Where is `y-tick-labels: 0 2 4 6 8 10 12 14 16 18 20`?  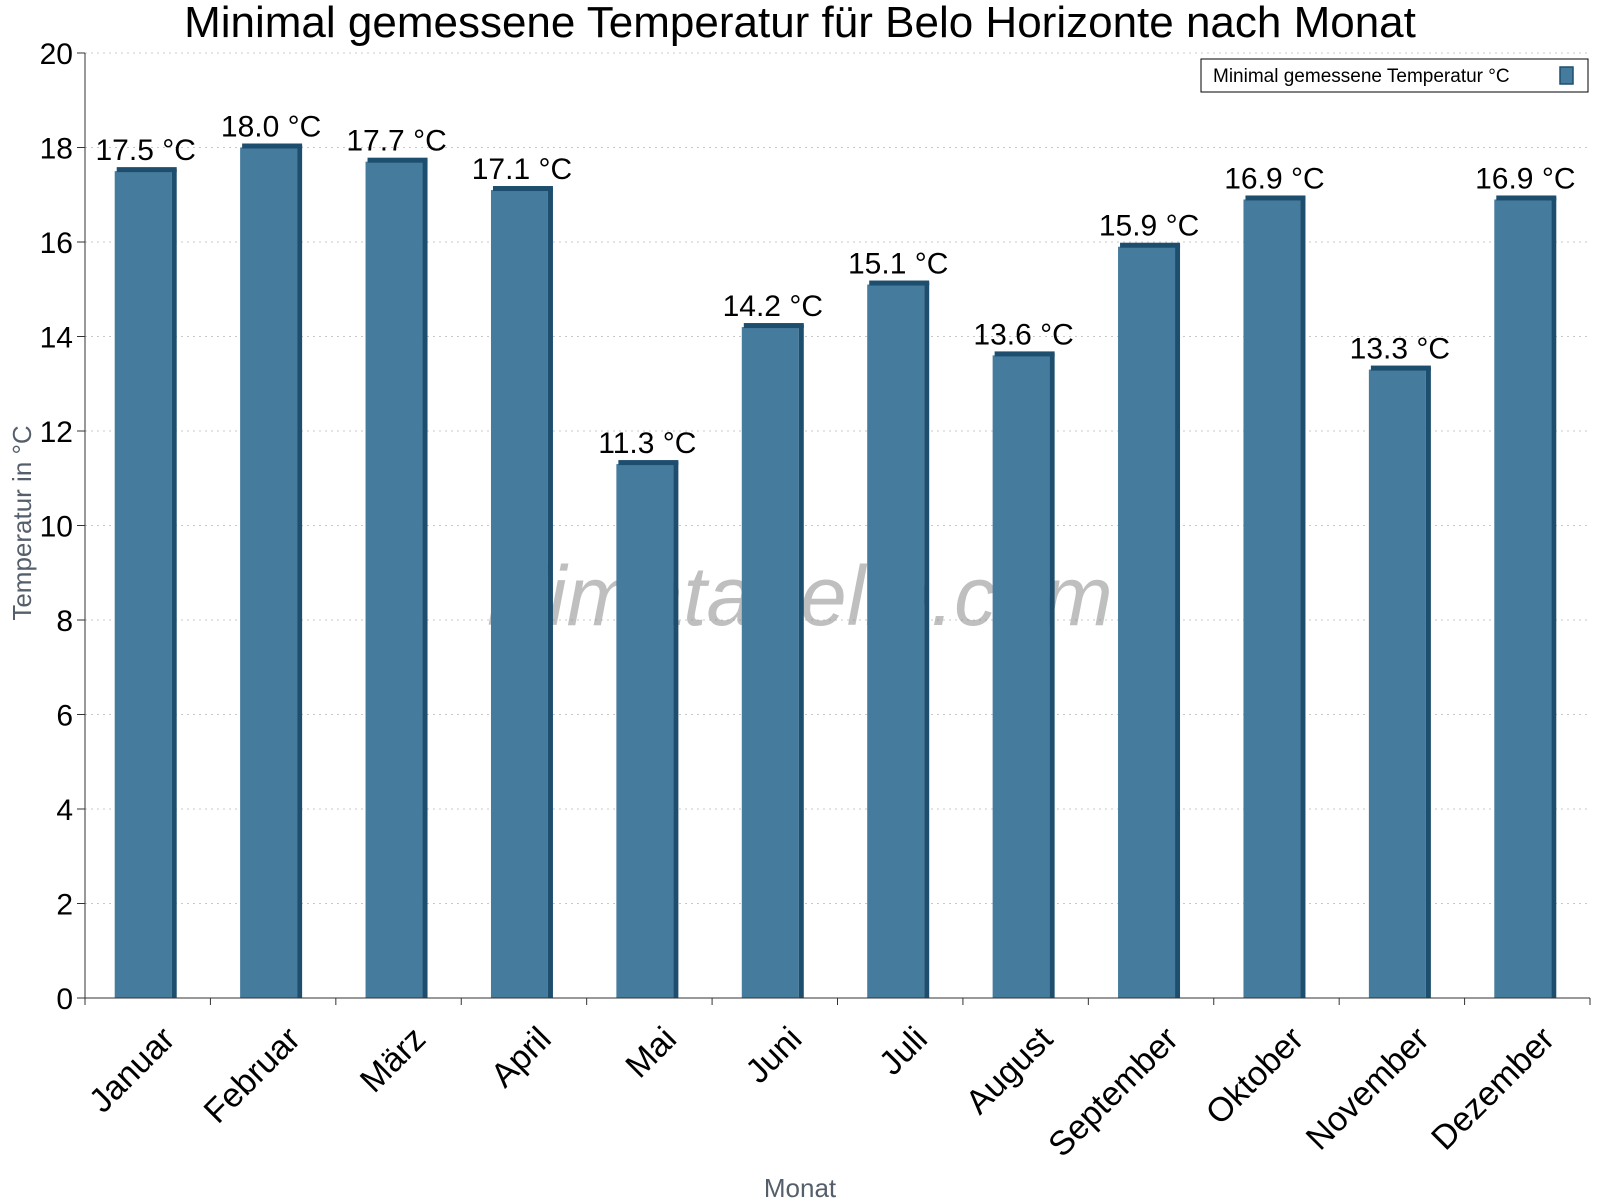
y-tick-labels: 0 2 4 6 8 10 12 14 16 18 20 is located at coordinates (56, 527).